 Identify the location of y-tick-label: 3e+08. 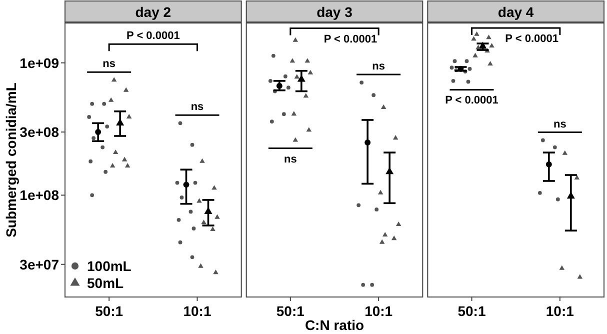
(40, 132).